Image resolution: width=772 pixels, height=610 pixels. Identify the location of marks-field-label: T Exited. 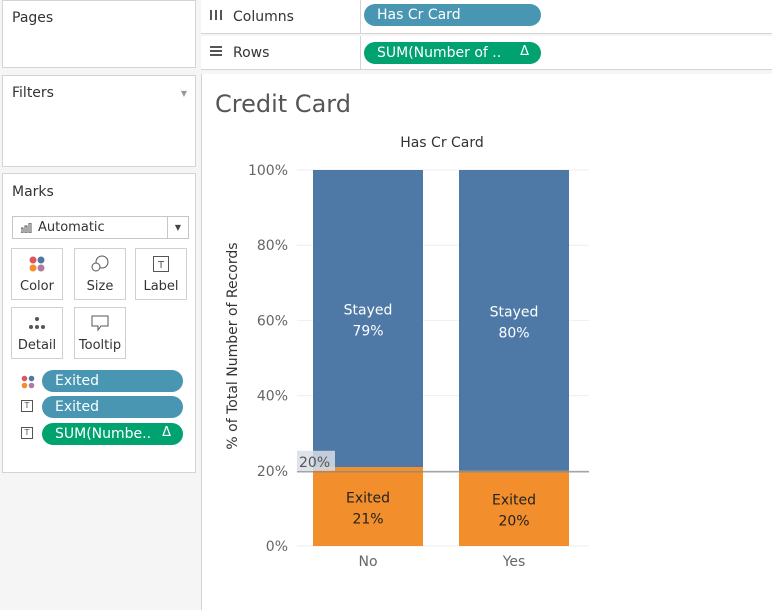
(106, 407).